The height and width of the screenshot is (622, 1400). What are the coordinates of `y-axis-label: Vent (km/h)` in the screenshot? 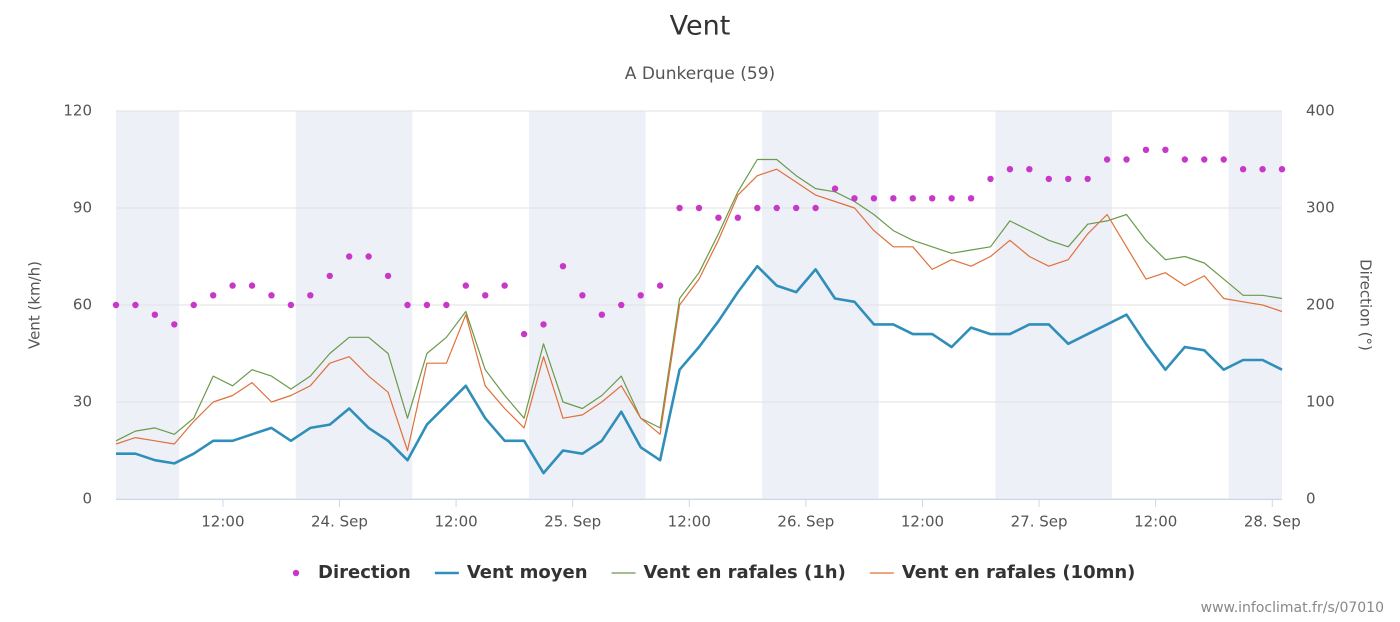 It's located at (35, 305).